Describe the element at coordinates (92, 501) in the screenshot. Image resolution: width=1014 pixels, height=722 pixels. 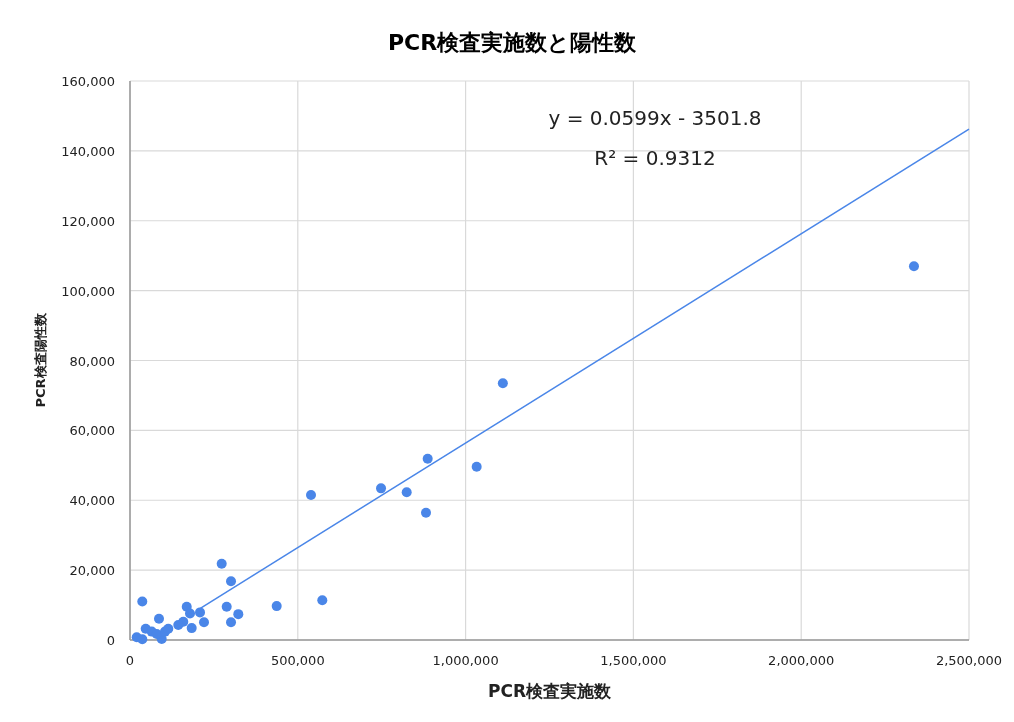
I see `y-tick-label: 40,000` at that location.